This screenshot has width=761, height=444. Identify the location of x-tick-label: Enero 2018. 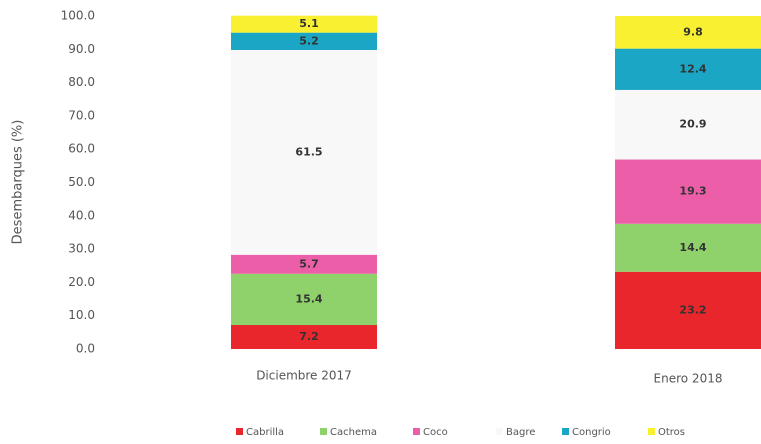
(688, 379).